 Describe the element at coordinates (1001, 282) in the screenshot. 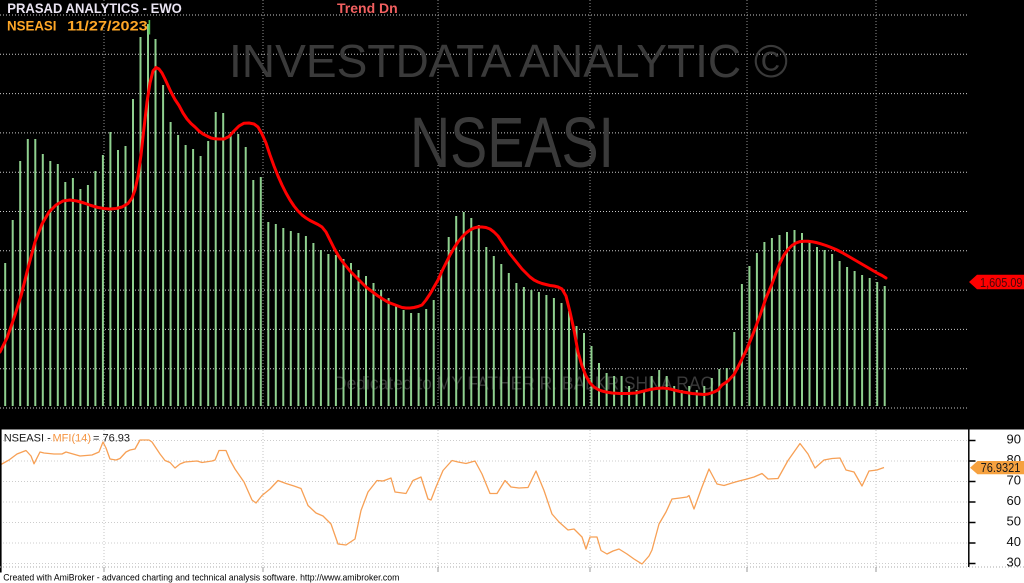

I see `svg-text: 1,605.09` at that location.